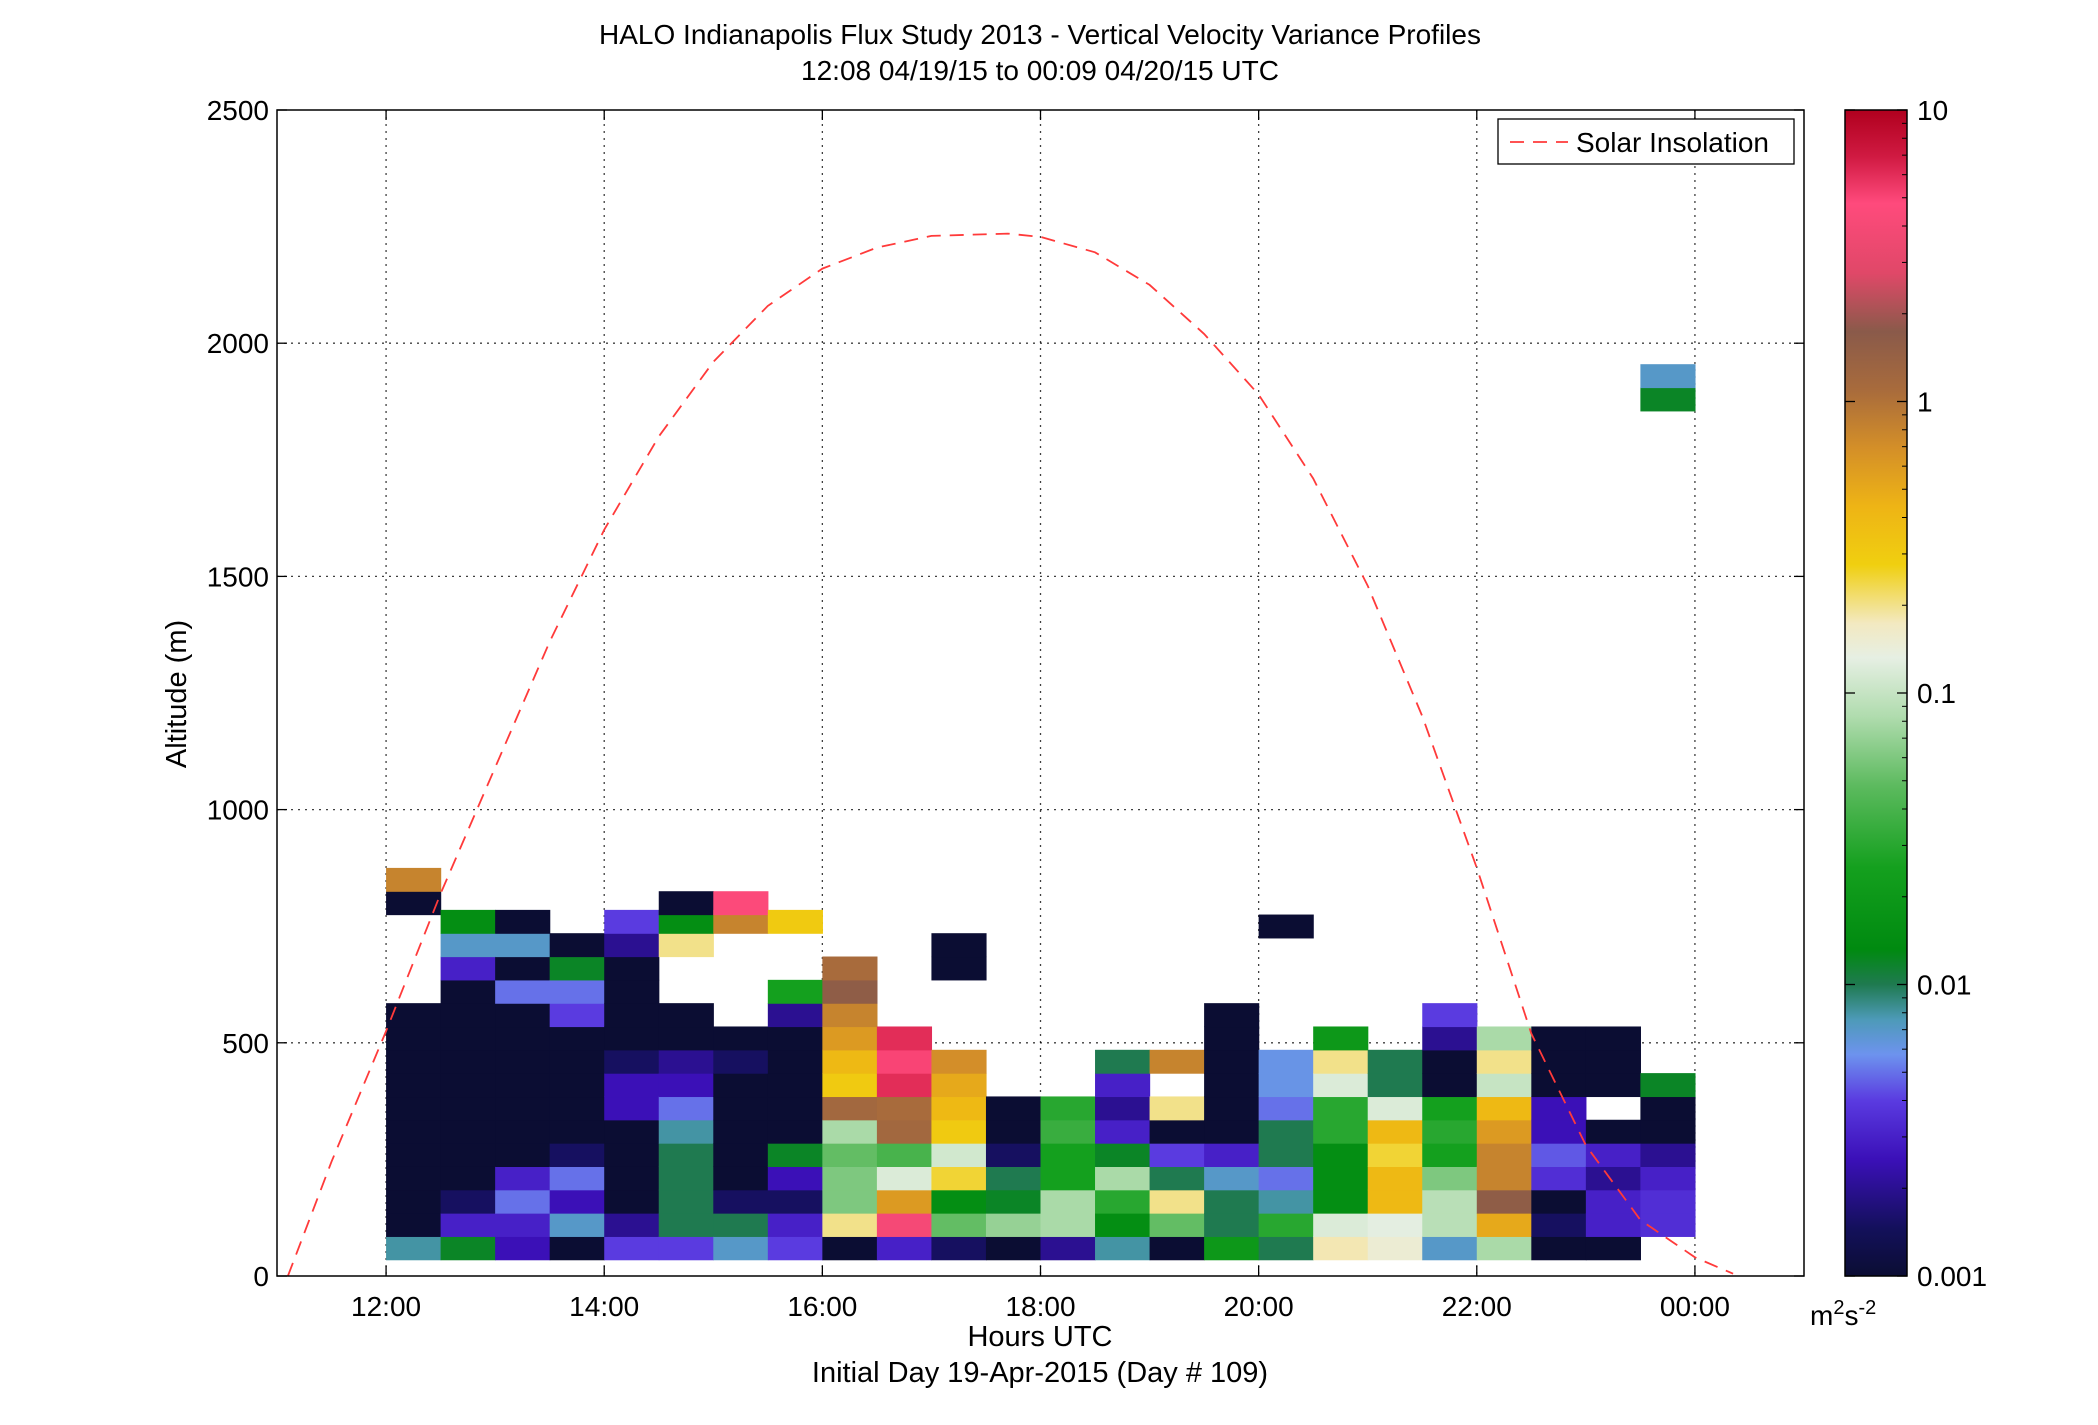 The image size is (2098, 1425). What do you see at coordinates (1952, 1276) in the screenshot?
I see `colorbar-tick-label: 0.001` at bounding box center [1952, 1276].